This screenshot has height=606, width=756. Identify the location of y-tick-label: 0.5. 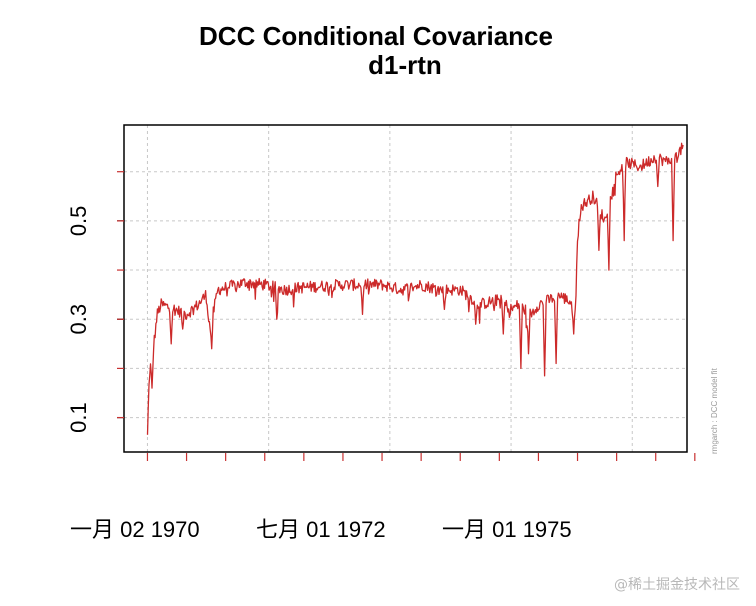
(78, 221).